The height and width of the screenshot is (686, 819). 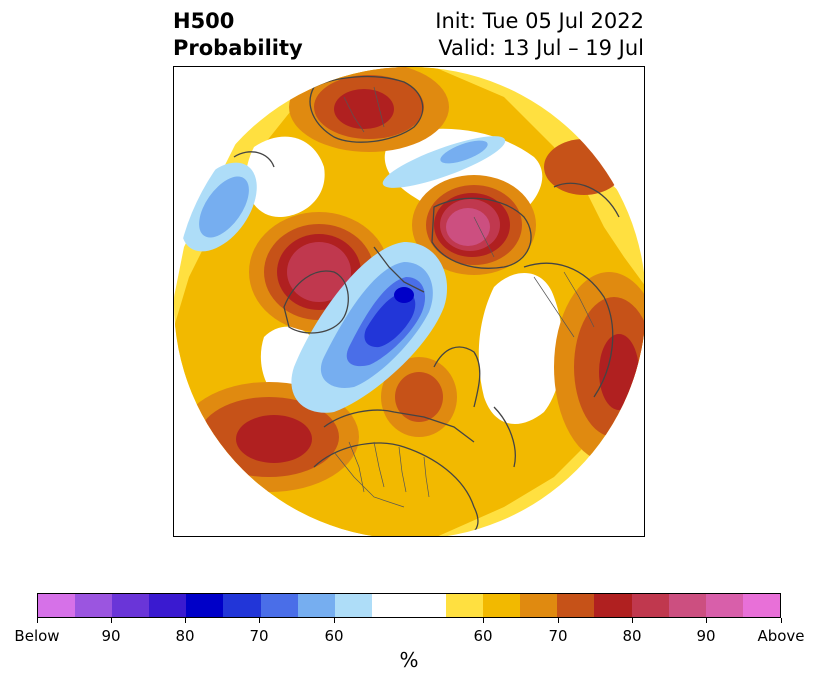 What do you see at coordinates (539, 21) in the screenshot?
I see `init-date: Init: Tue 05 Jul 2022` at bounding box center [539, 21].